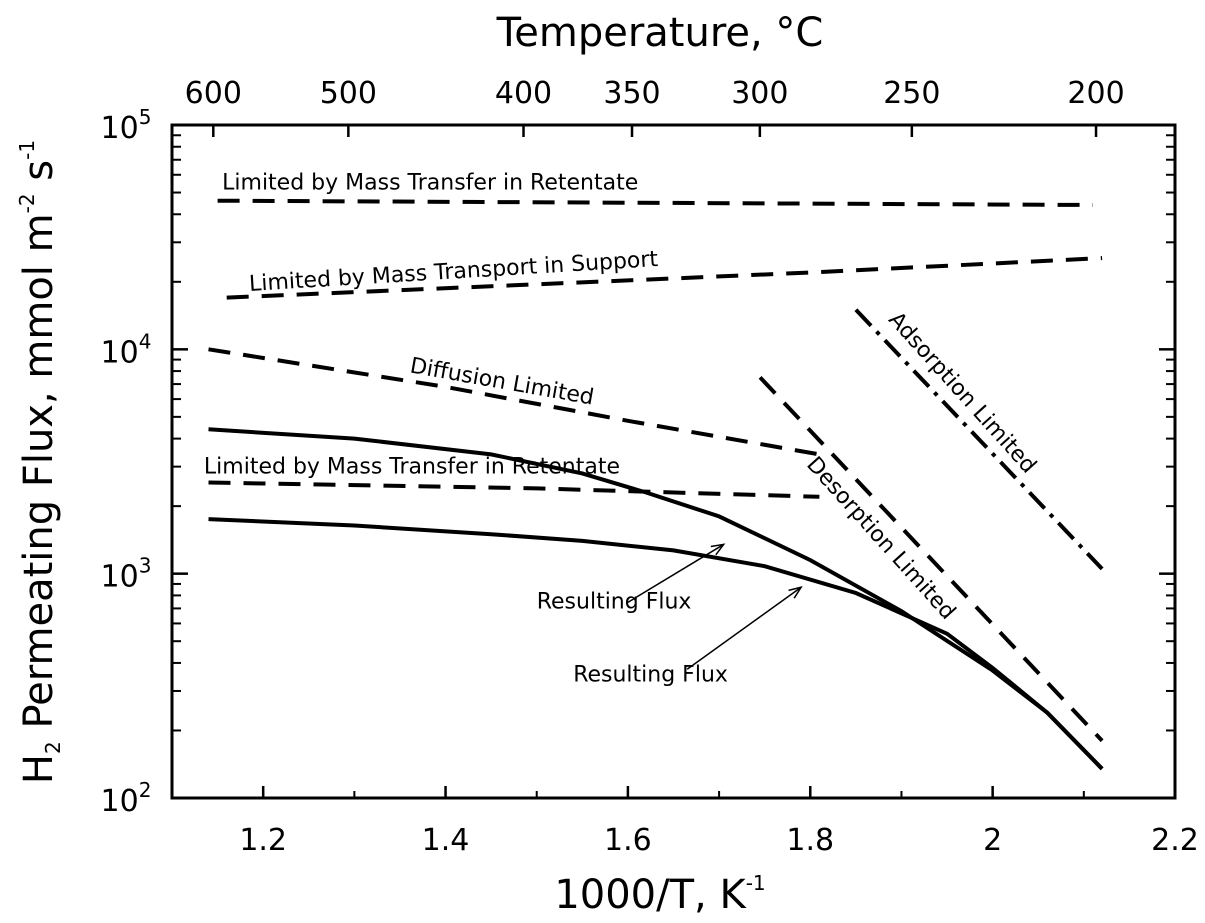 The height and width of the screenshot is (923, 1205). What do you see at coordinates (39, 477) in the screenshot?
I see `y-title-rest: Permeating Flux, mmol m` at bounding box center [39, 477].